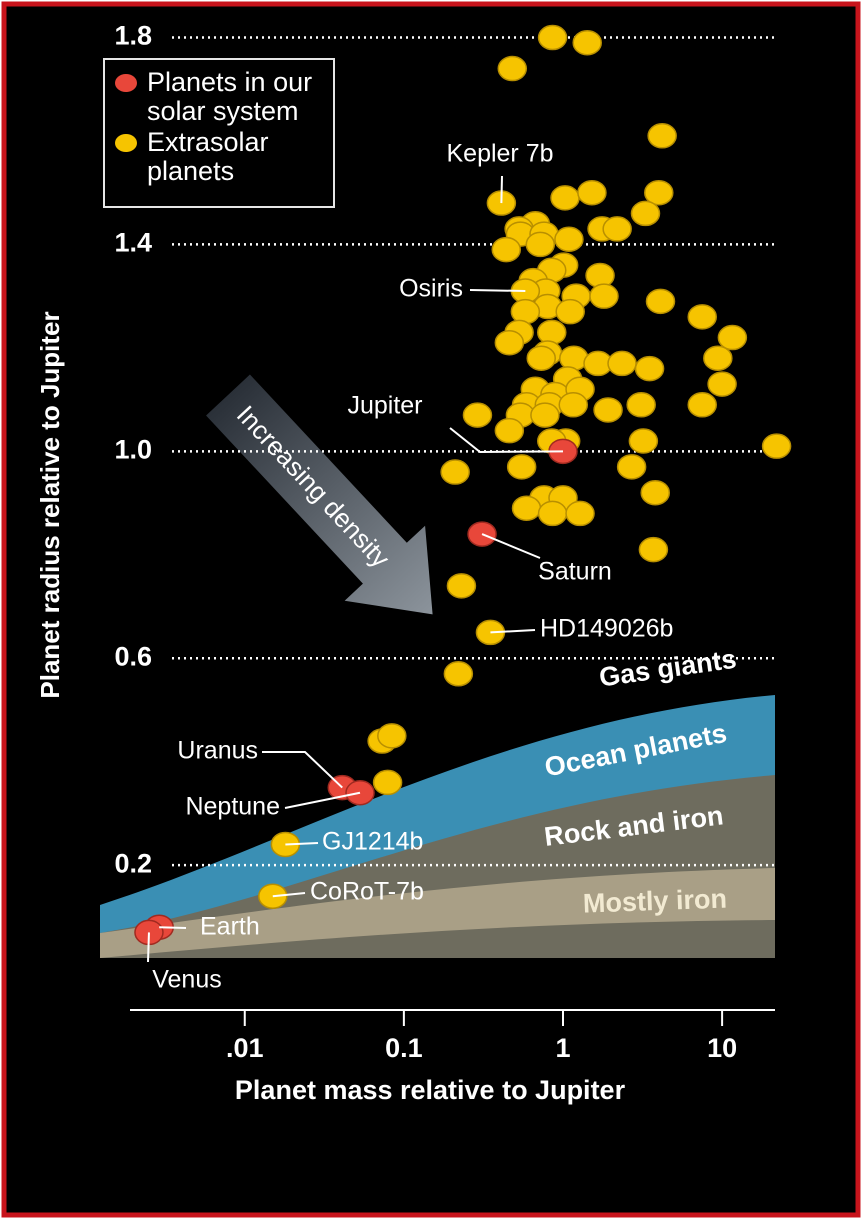 This screenshot has width=862, height=1219. What do you see at coordinates (208, 156) in the screenshot?
I see `legend-label: Extrasolar planets` at bounding box center [208, 156].